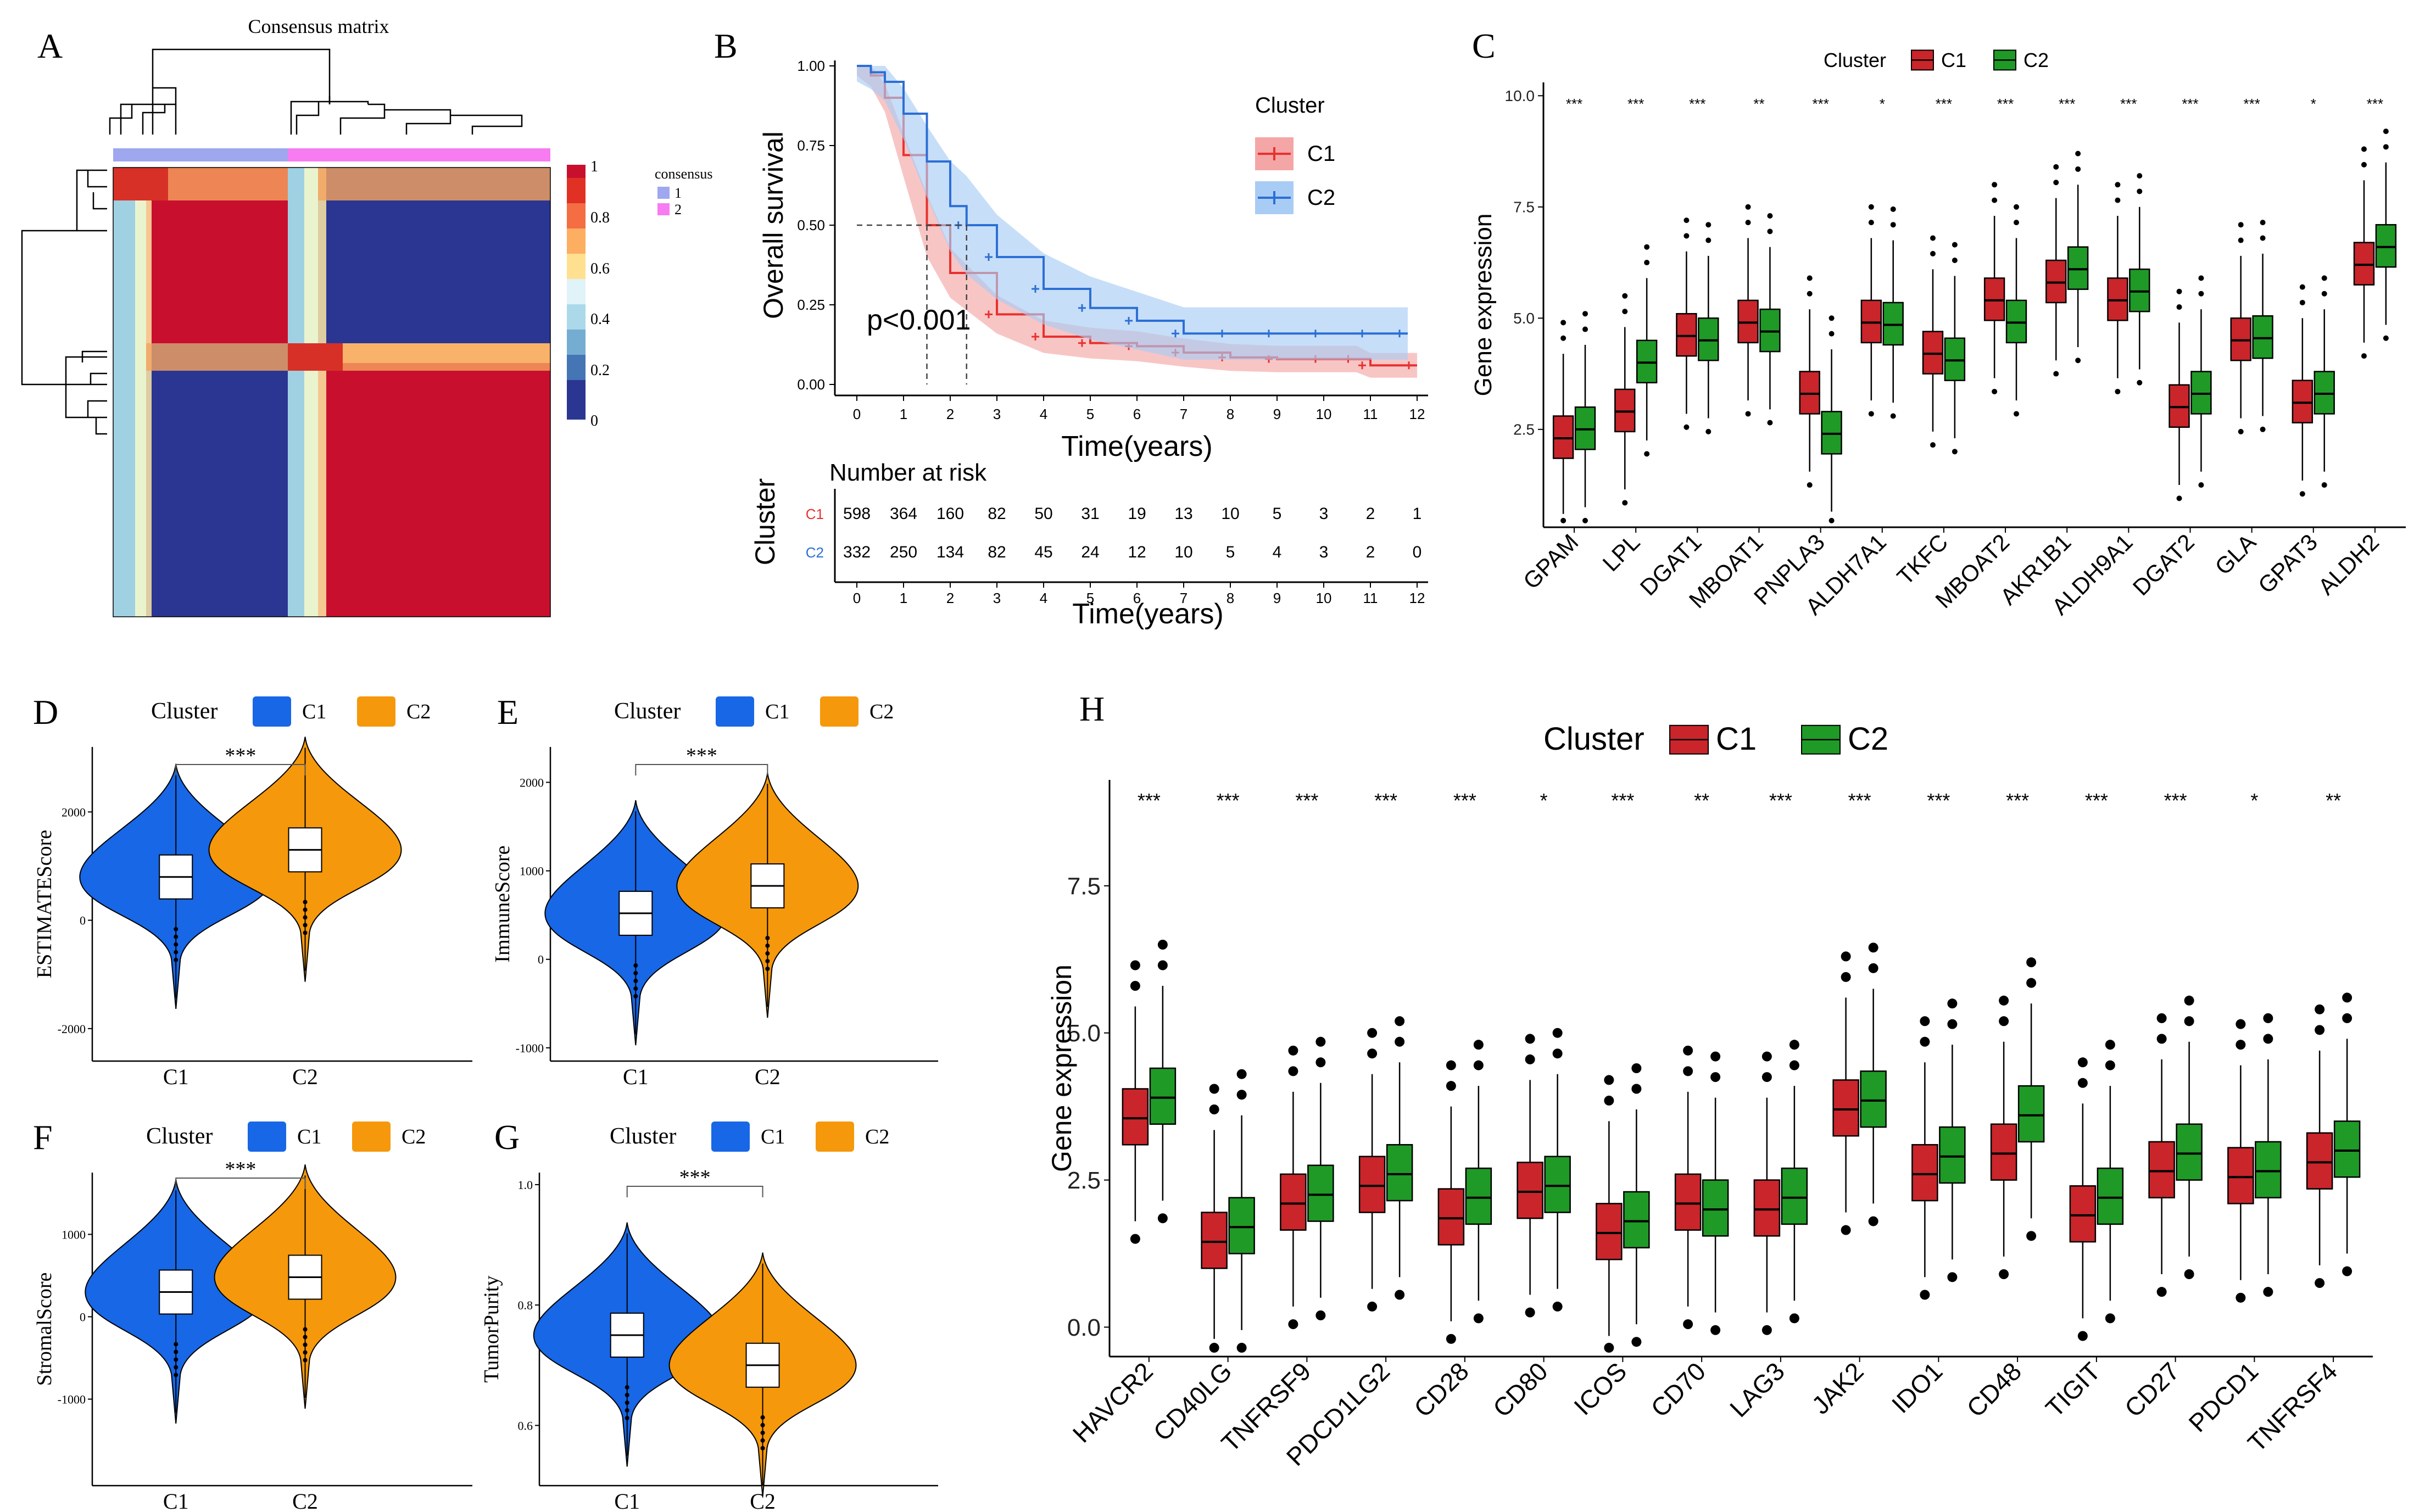 The image size is (2425, 1512). I want to click on box-mboat2-c1, so click(1994, 299).